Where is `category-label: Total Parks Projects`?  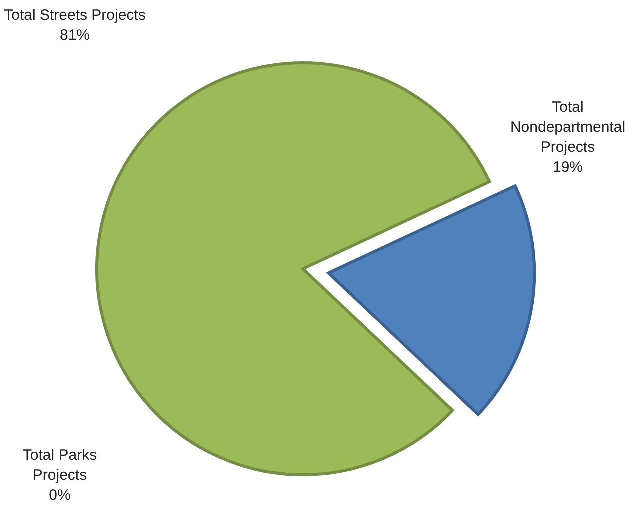
category-label: Total Parks Projects is located at coordinates (60, 465).